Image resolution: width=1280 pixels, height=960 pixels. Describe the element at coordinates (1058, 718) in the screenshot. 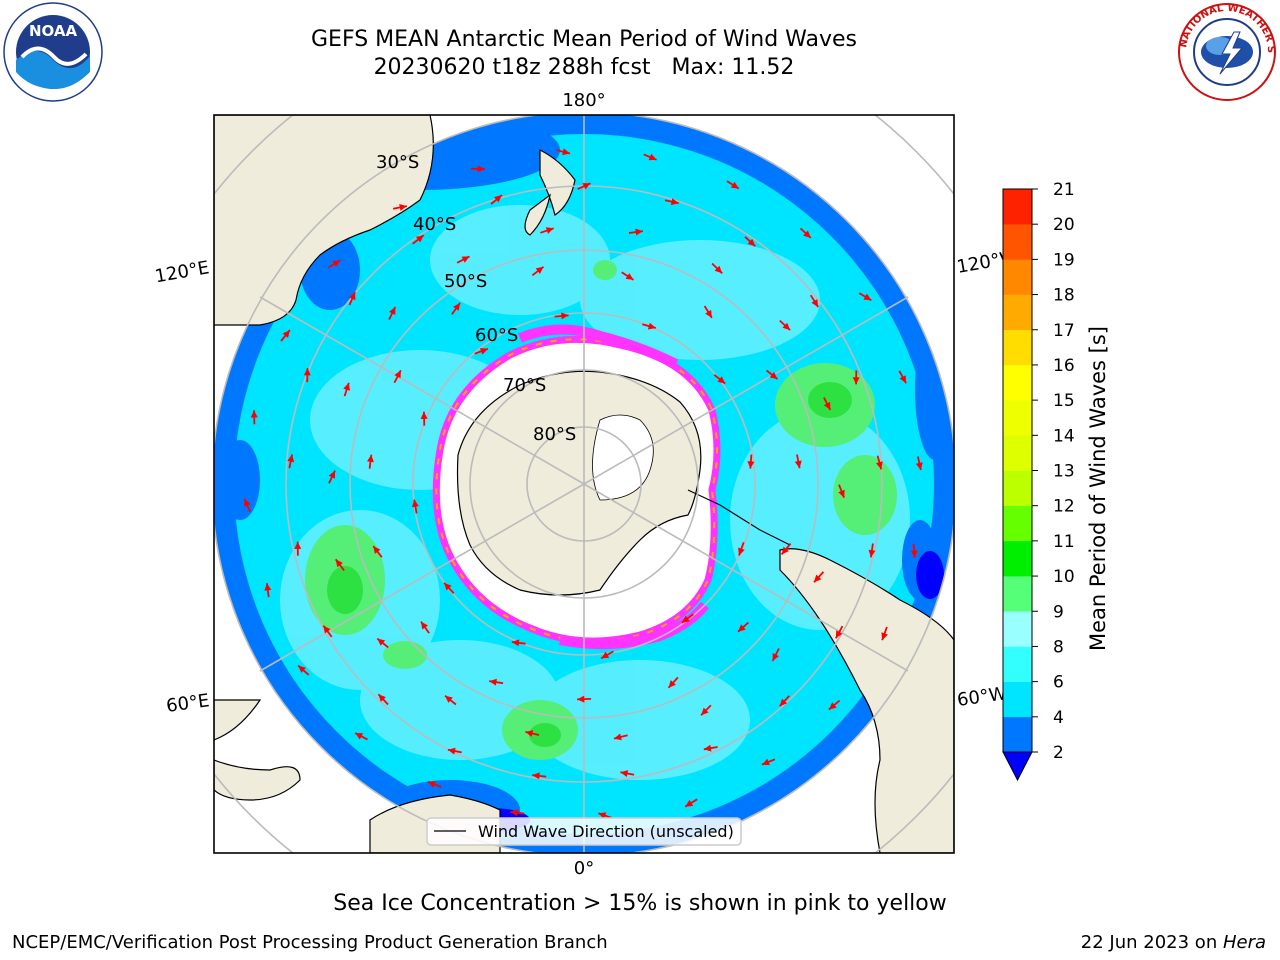

I see `colorbar-tick-label: 4` at that location.